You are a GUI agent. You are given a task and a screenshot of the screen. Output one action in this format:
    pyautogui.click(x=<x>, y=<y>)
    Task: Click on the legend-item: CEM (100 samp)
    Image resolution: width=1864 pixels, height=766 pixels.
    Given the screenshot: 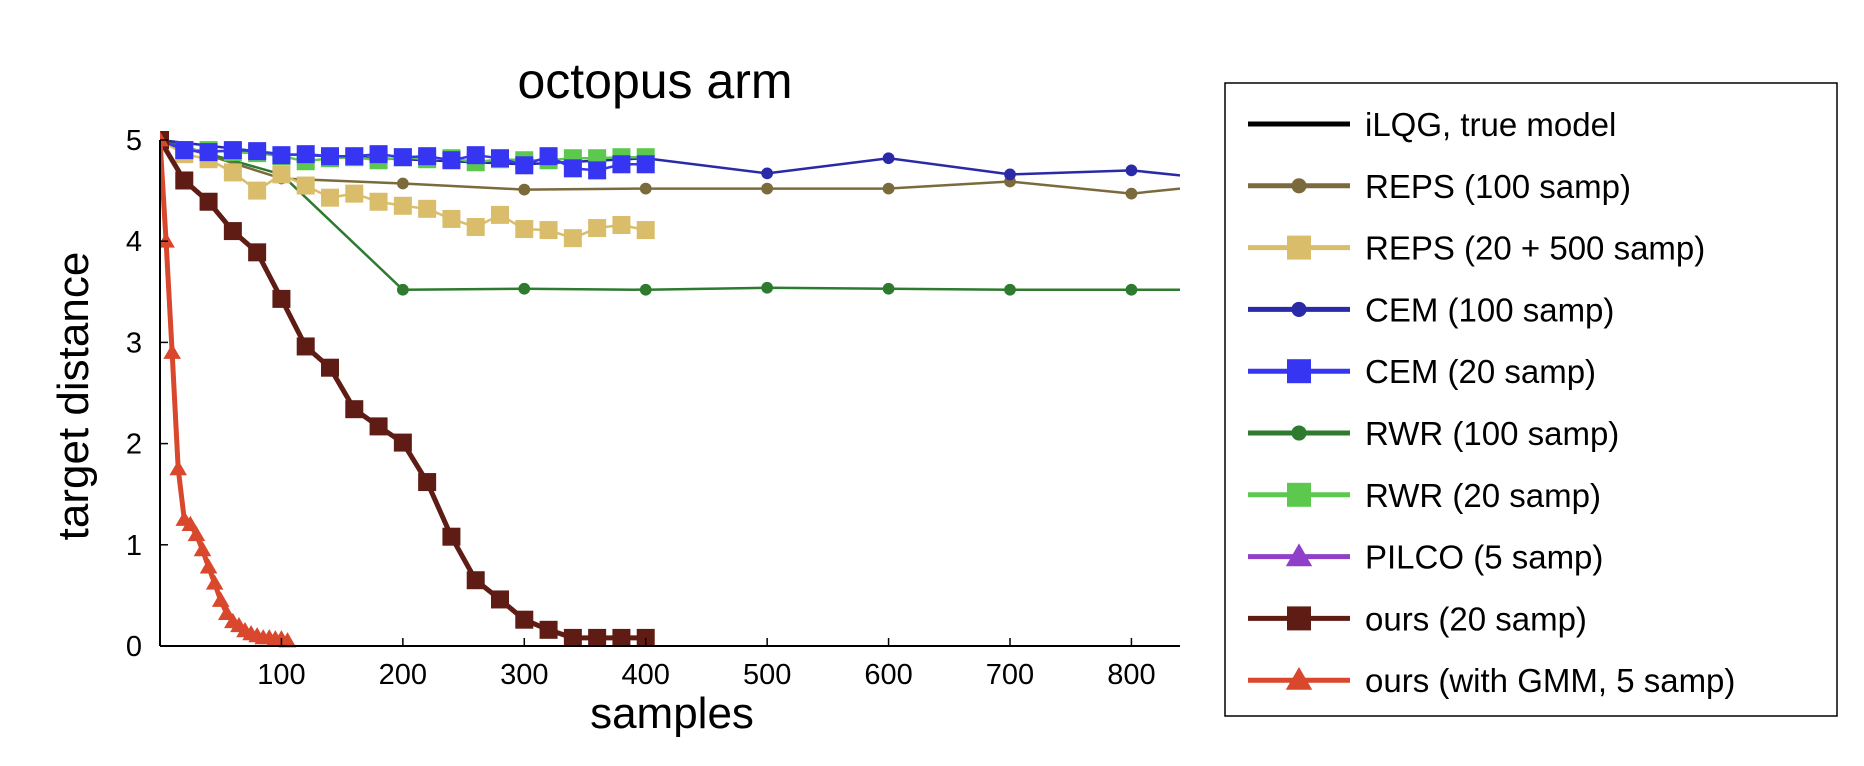 What is the action you would take?
    pyautogui.click(x=1431, y=309)
    